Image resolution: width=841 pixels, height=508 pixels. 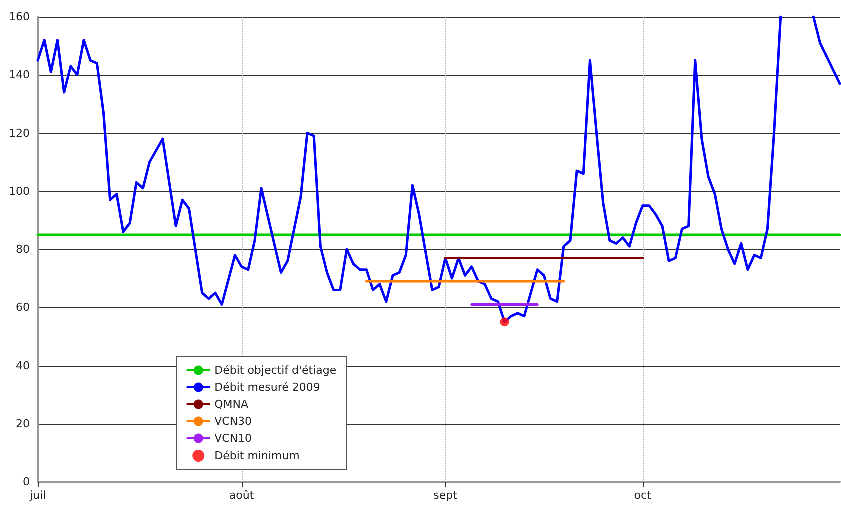 I want to click on legend-label: Débit mesuré 2009, so click(x=267, y=387).